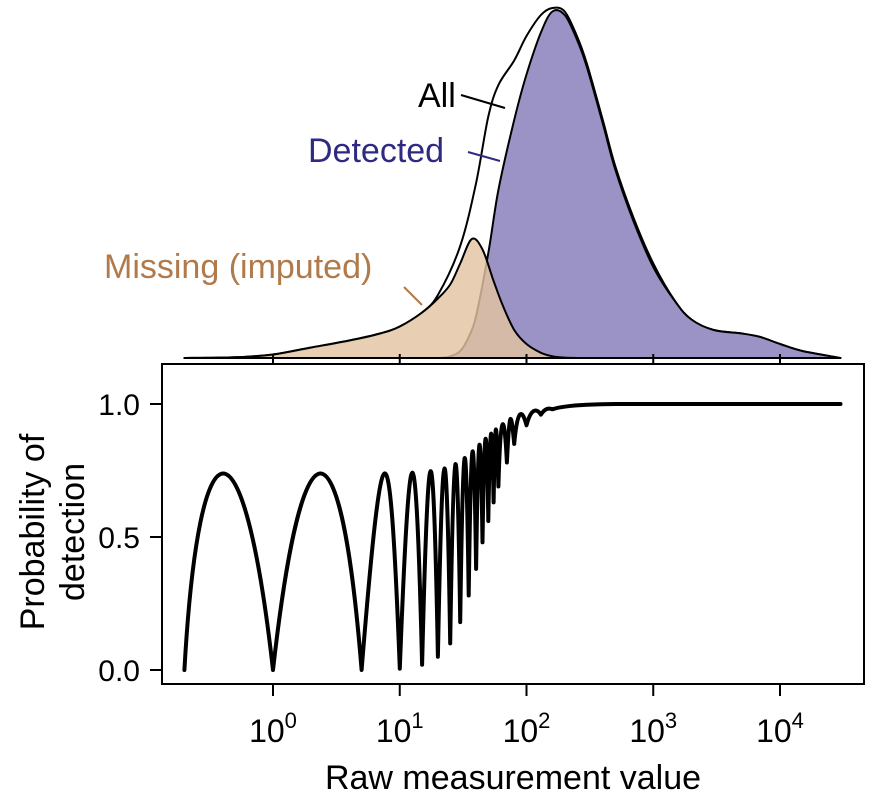 This screenshot has width=882, height=800. Describe the element at coordinates (484, 156) in the screenshot. I see `annotation-leader-detected` at that location.